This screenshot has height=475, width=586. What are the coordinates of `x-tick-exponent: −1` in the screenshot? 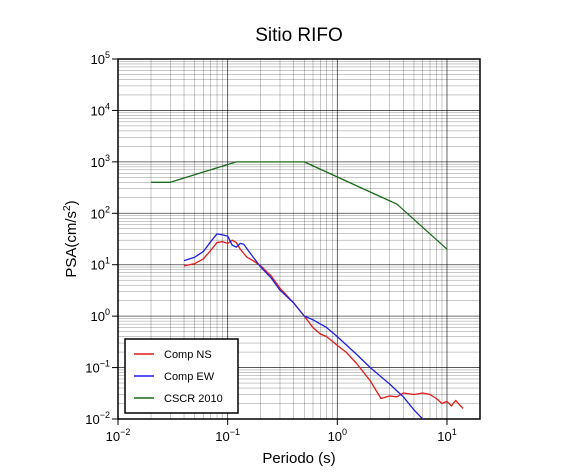 It's located at (235, 432).